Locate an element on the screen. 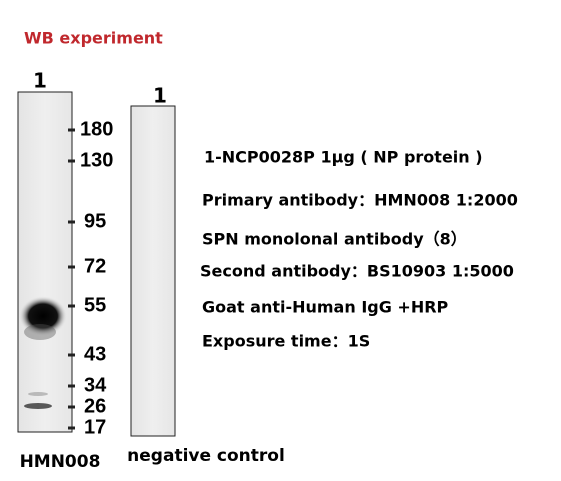 The width and height of the screenshot is (561, 481). info-line: Second antibody：BS10903 1:5000 is located at coordinates (357, 271).